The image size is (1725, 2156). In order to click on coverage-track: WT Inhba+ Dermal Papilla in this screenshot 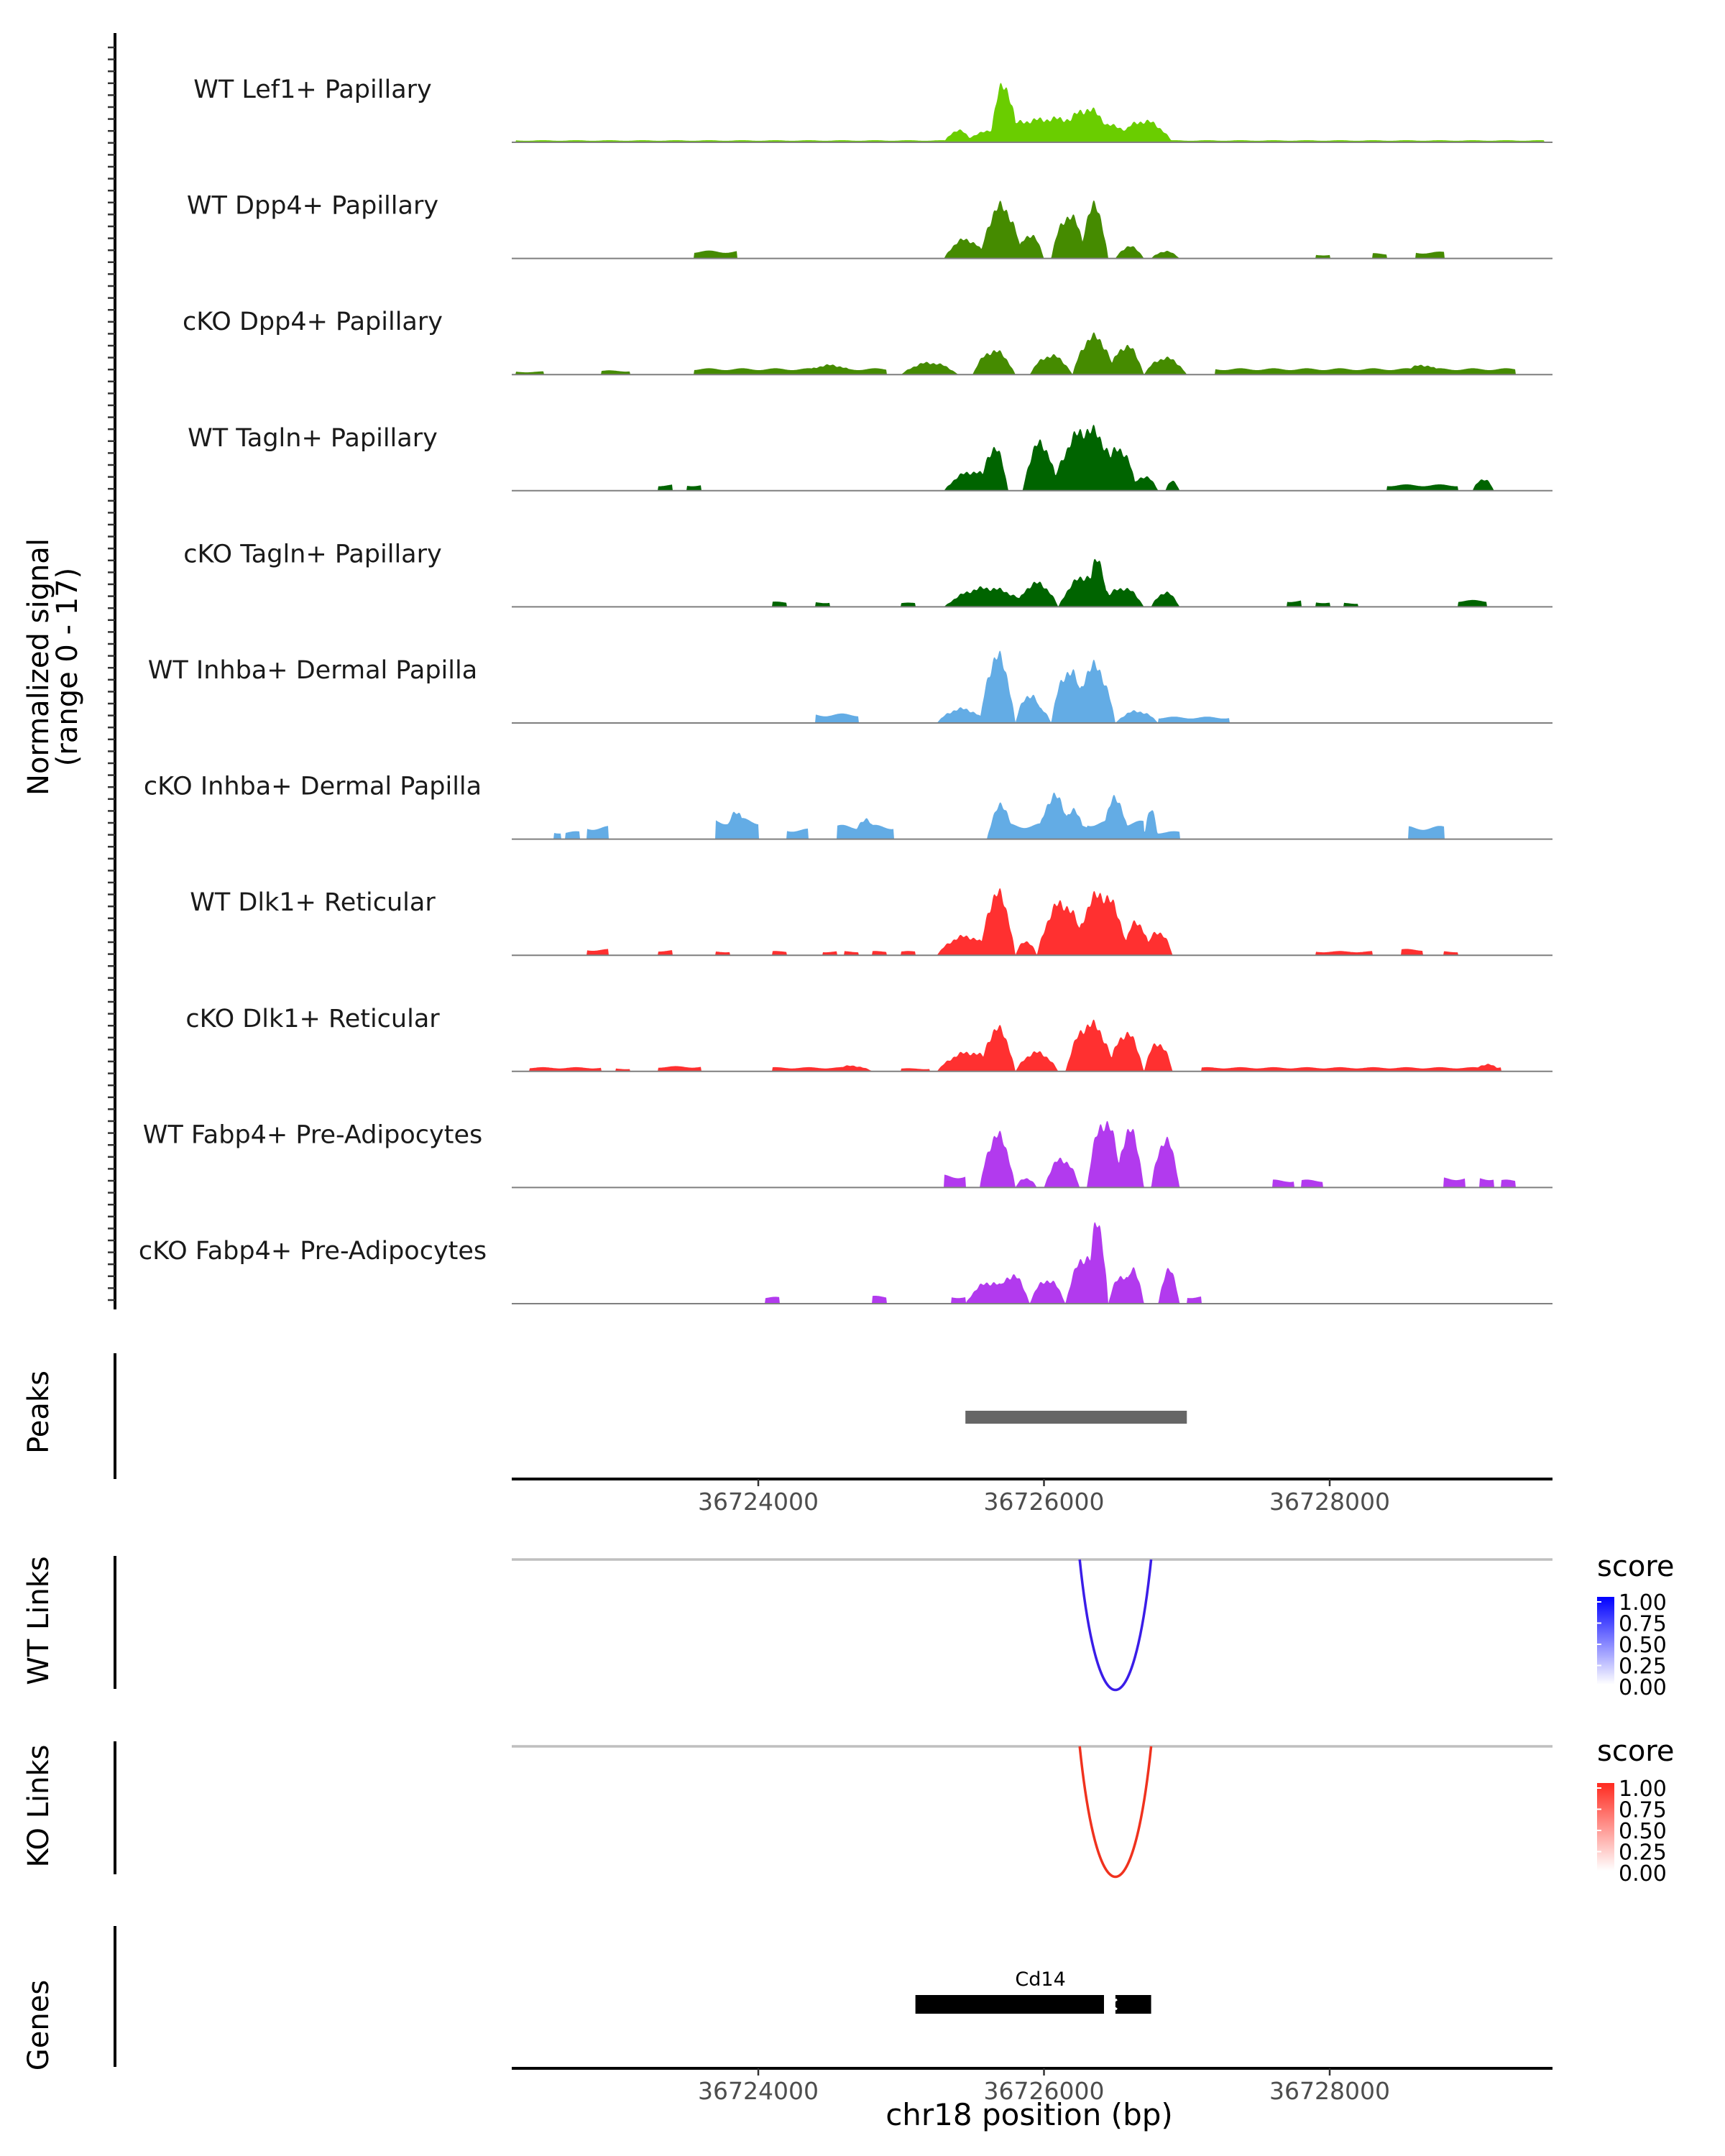, I will do `click(850, 687)`.